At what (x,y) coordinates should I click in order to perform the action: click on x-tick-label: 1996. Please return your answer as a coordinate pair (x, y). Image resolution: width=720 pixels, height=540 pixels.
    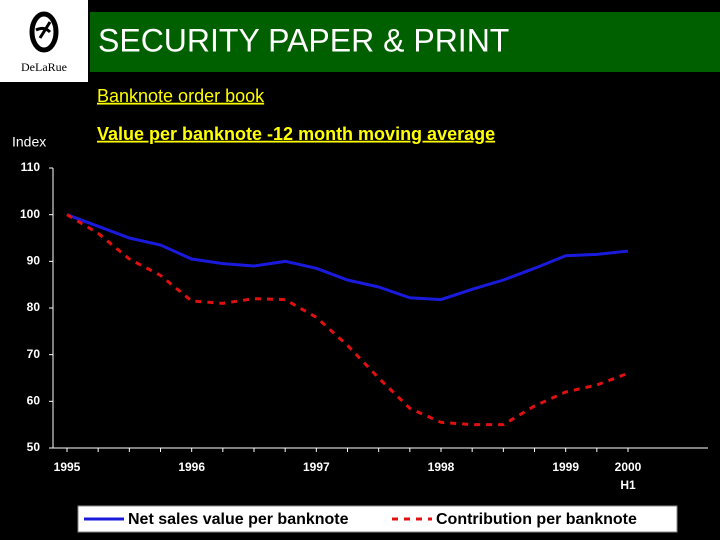
    Looking at the image, I should click on (191, 467).